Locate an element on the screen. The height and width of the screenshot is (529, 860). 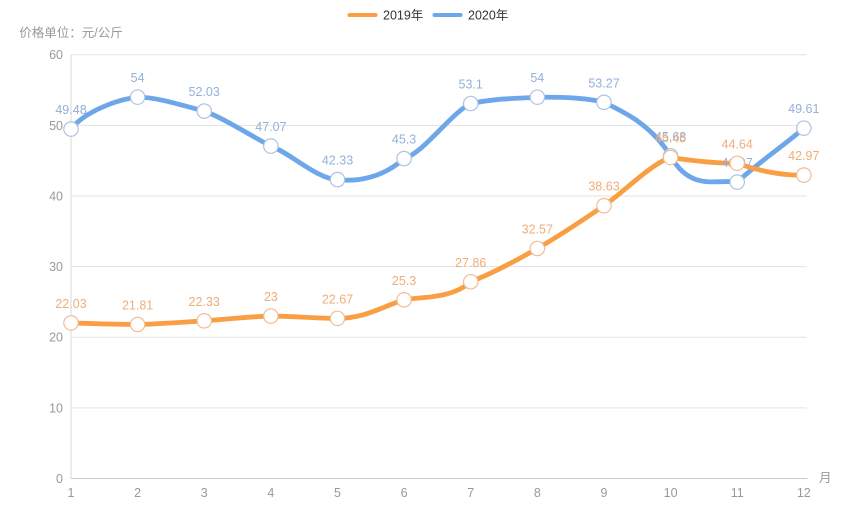
svg-text: 月 is located at coordinates (825, 478).